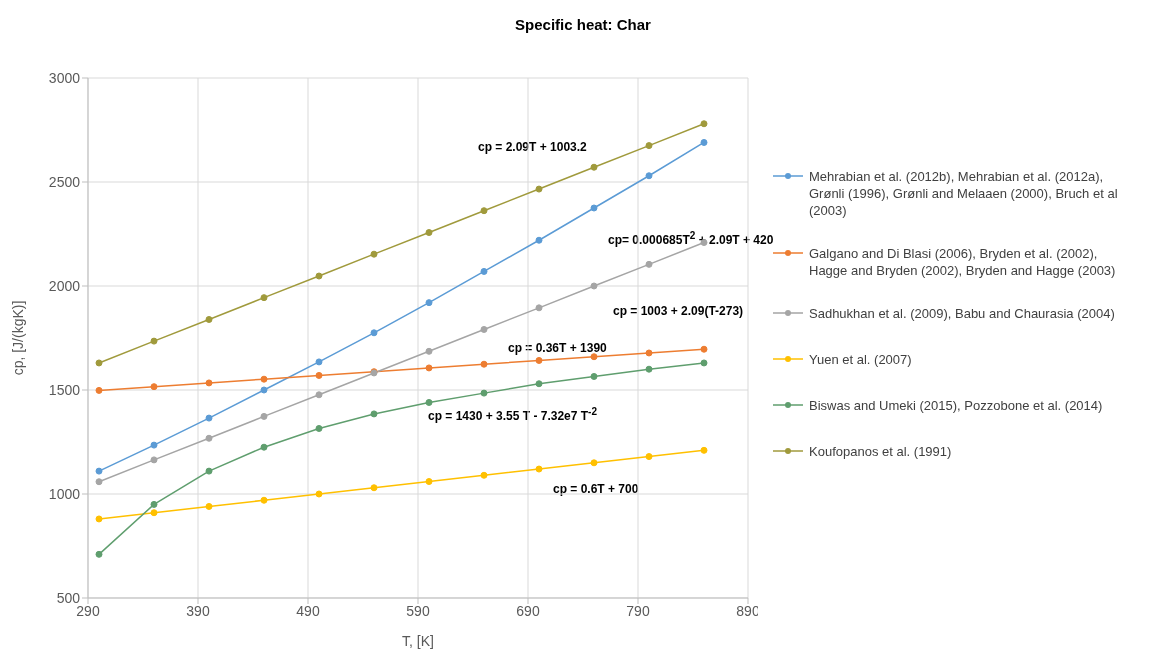 Image resolution: width=1163 pixels, height=672 pixels. I want to click on y-tick-label: 1000, so click(64, 493).